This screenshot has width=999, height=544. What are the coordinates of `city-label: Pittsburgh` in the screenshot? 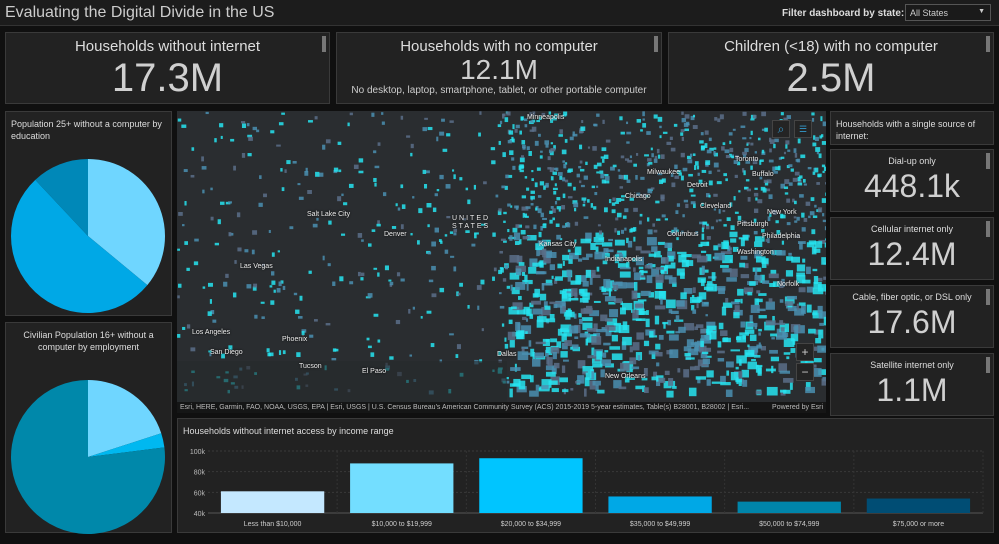 It's located at (753, 225).